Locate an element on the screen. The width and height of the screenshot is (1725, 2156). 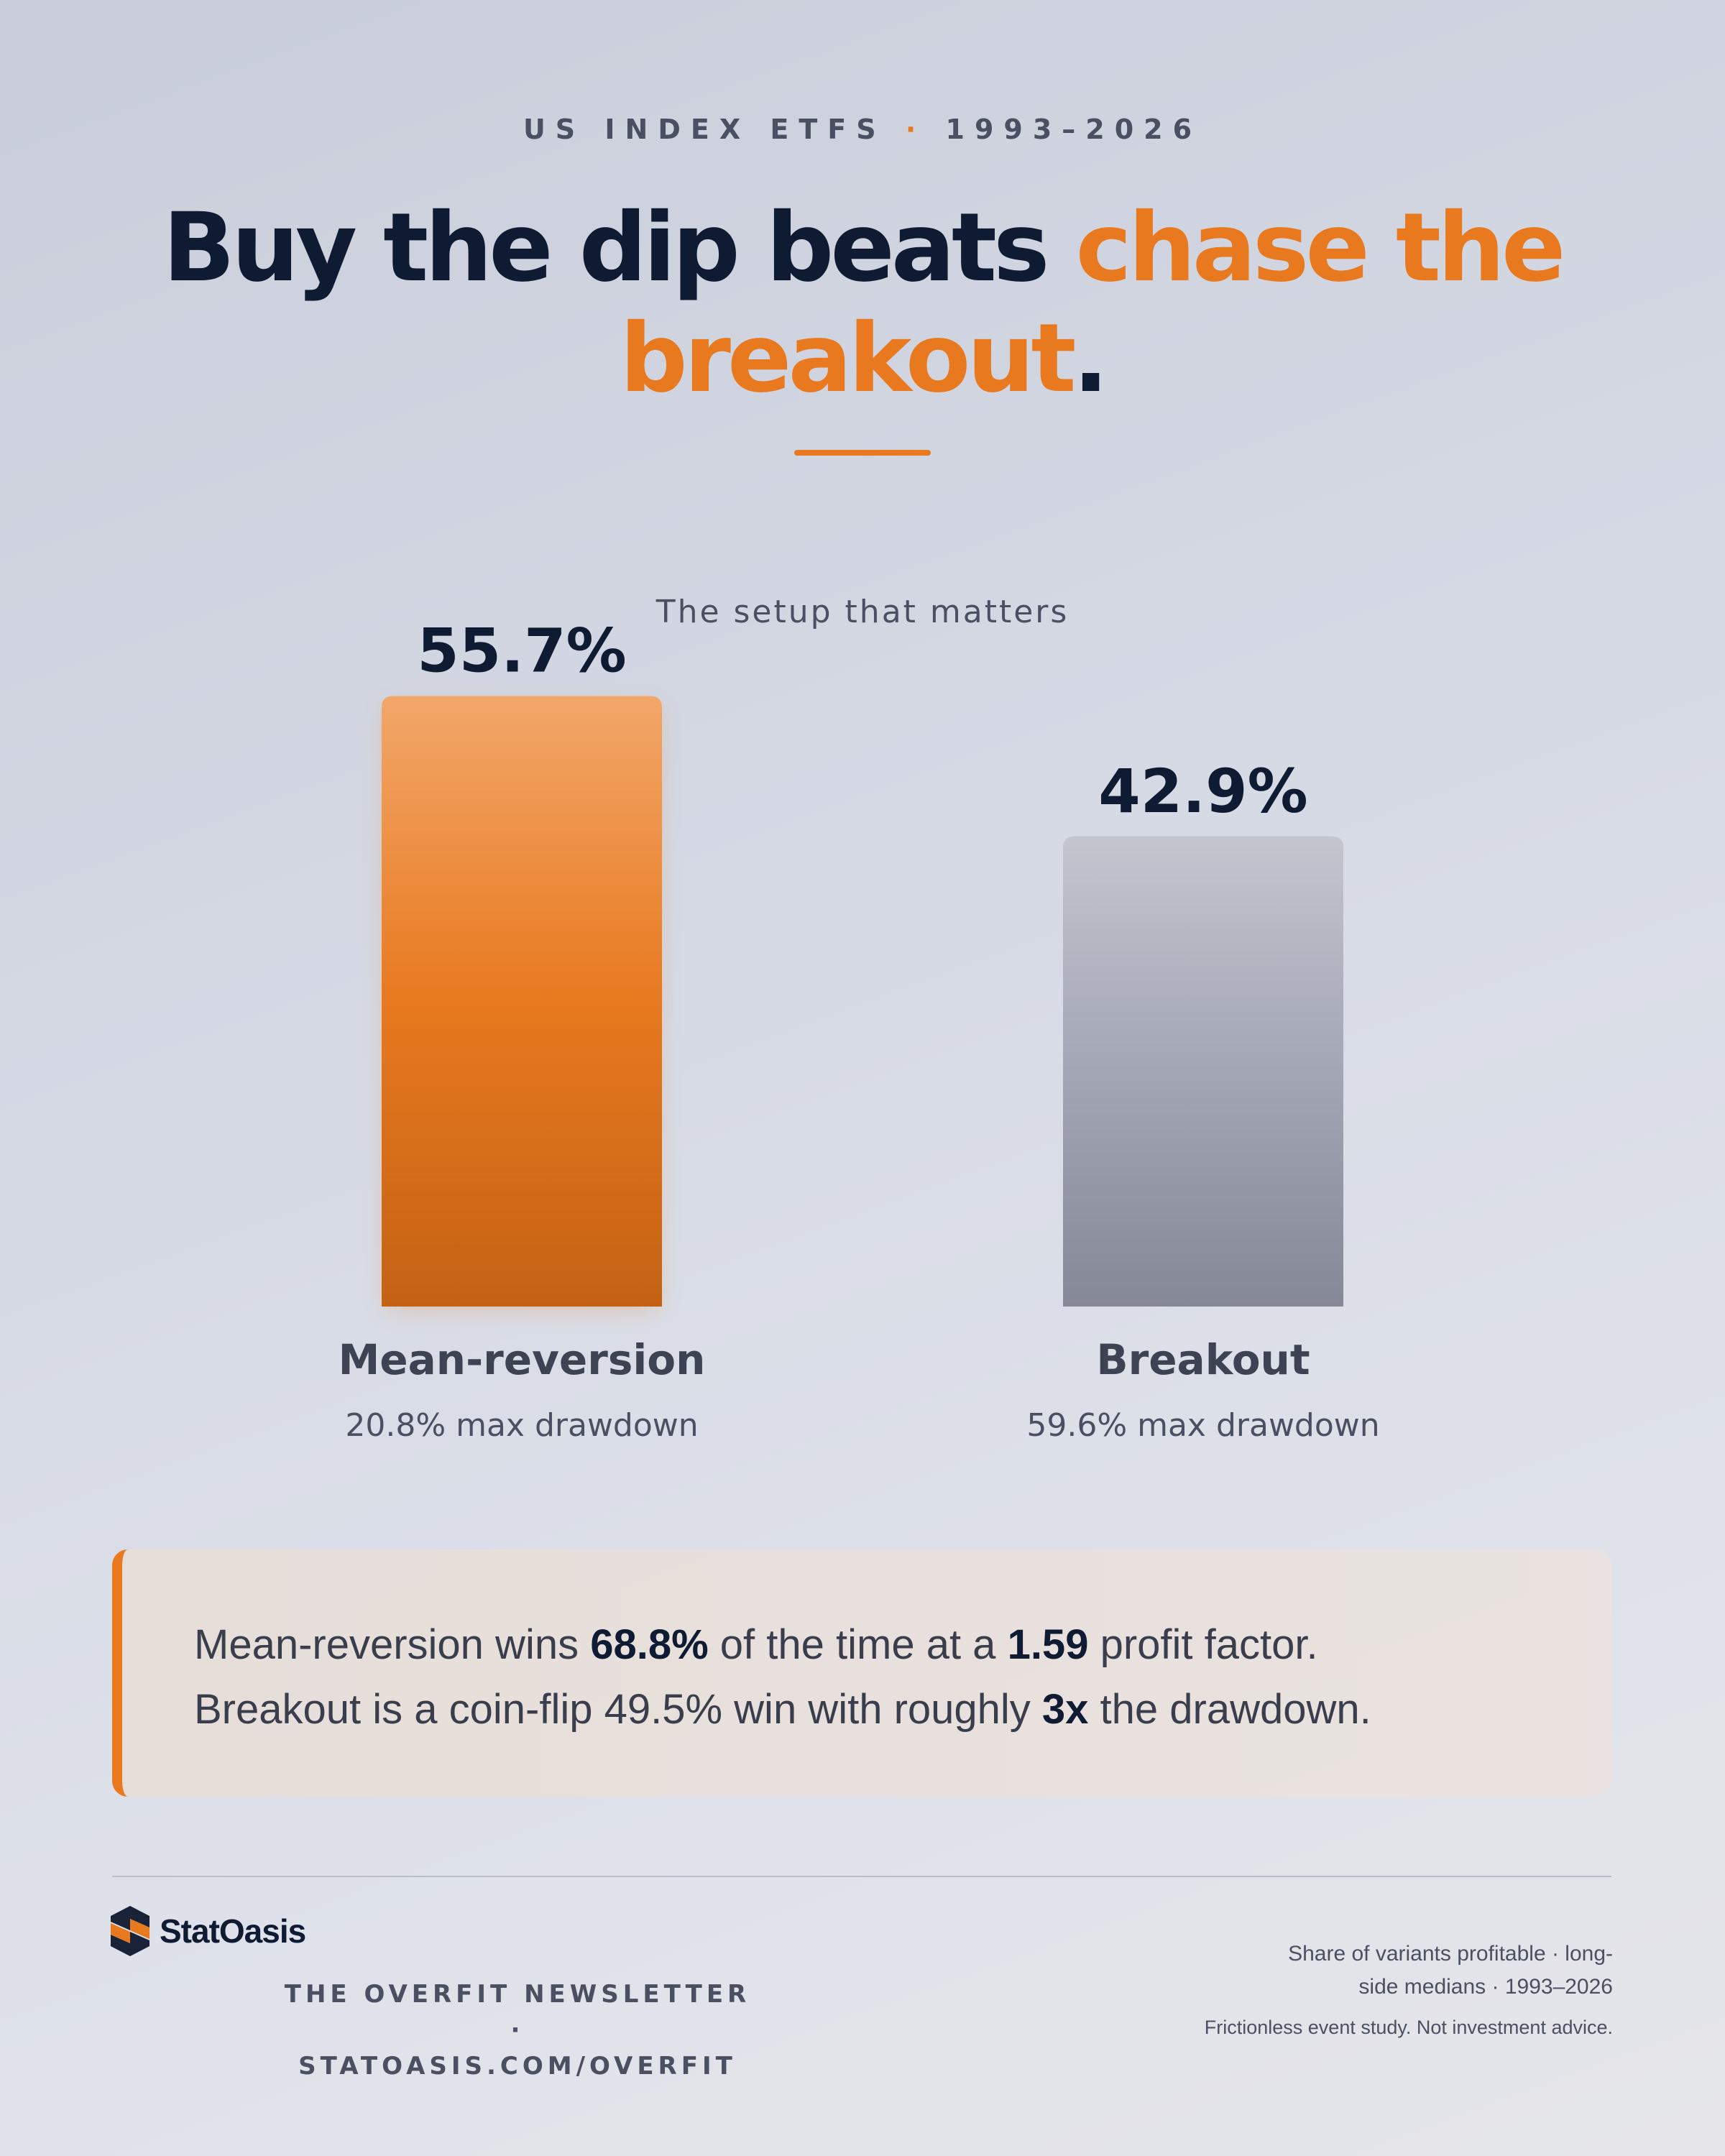
category-label-mean-reversion: Mean-reversion is located at coordinates (522, 1359).